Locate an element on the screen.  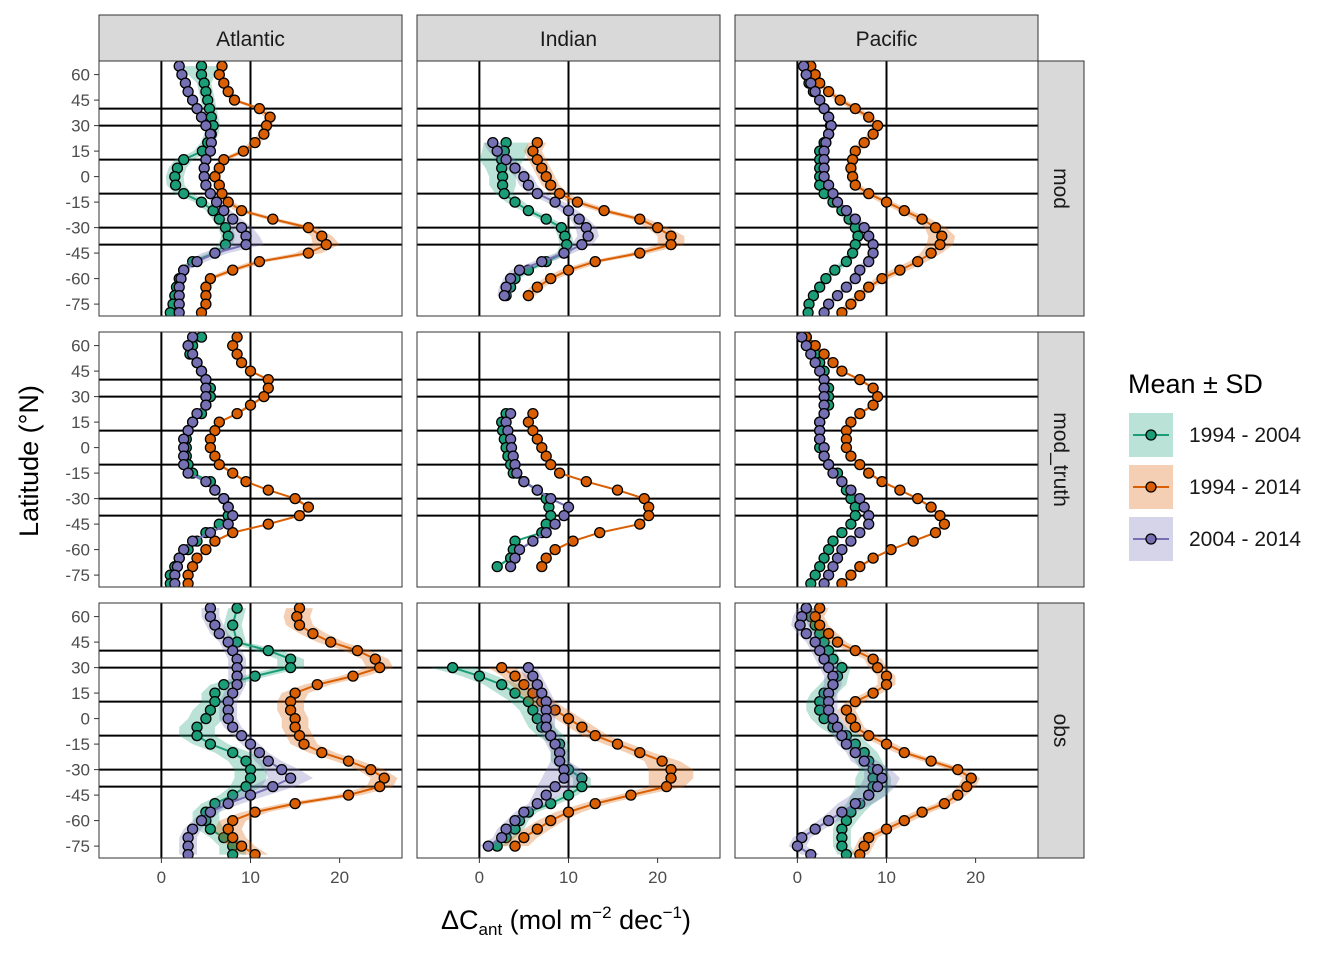
x-axis-label-sup2: −1 is located at coordinates (672, 912).